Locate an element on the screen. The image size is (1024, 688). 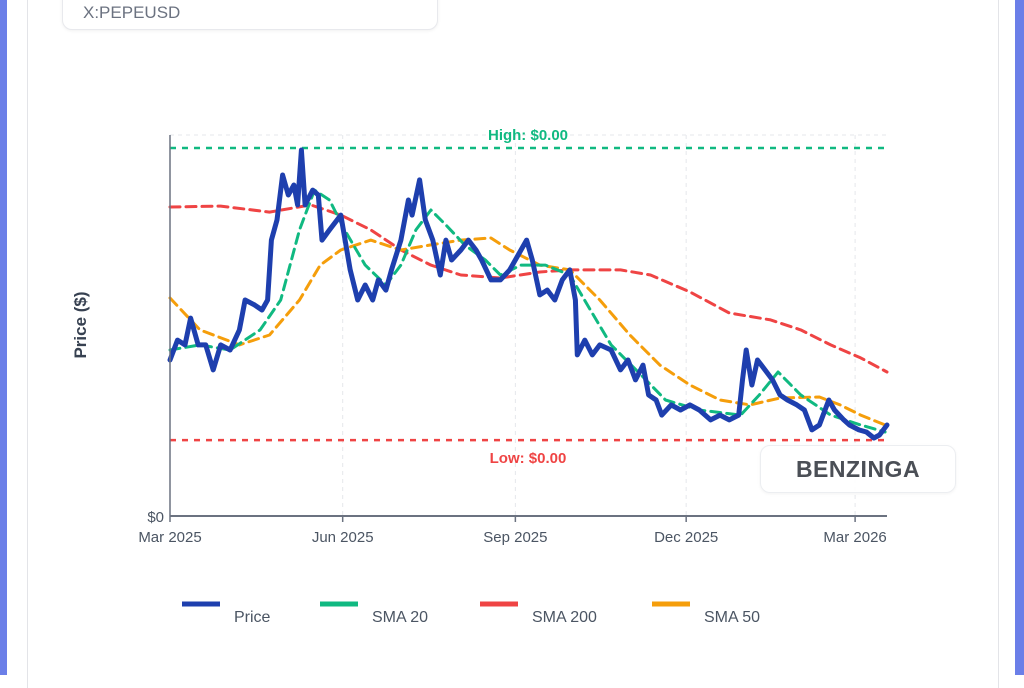
y-axis-label: Price ($) is located at coordinates (80, 324).